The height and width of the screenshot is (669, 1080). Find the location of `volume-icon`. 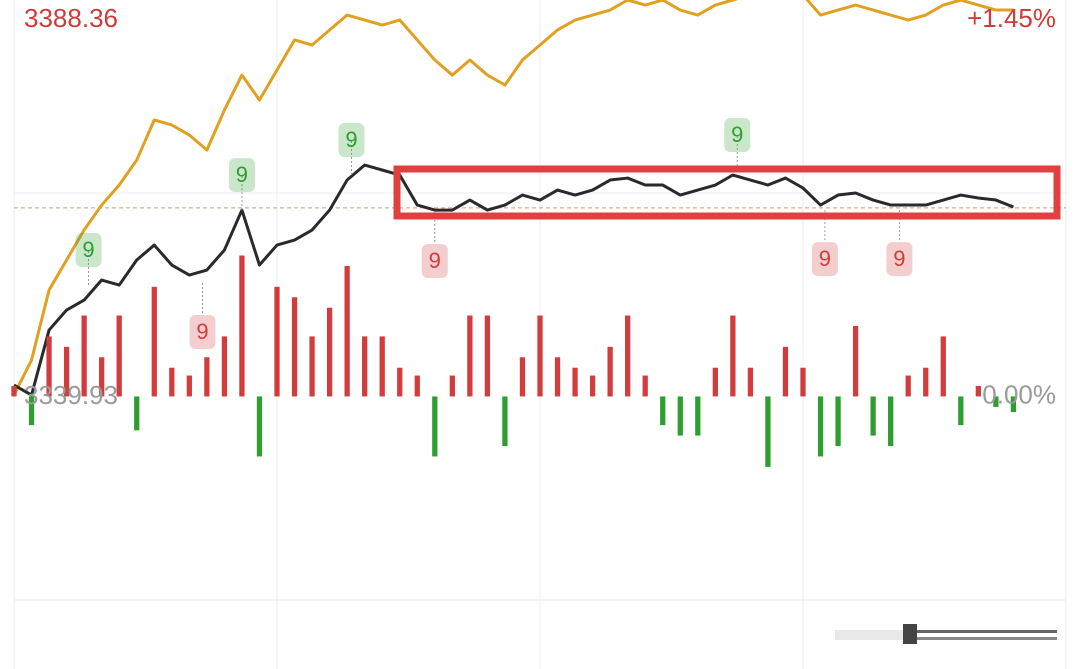

volume-icon is located at coordinates (946, 634).